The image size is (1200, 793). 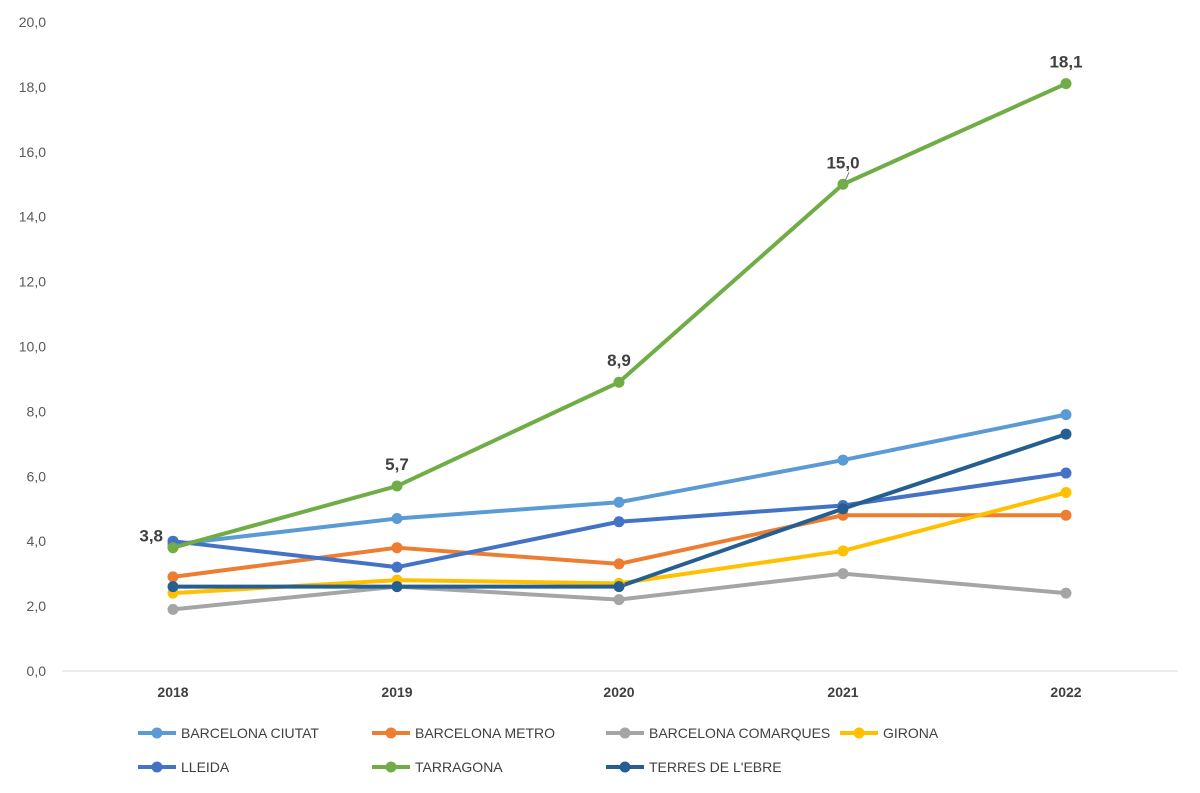 I want to click on y-tick-label: 18,0, so click(x=32, y=87).